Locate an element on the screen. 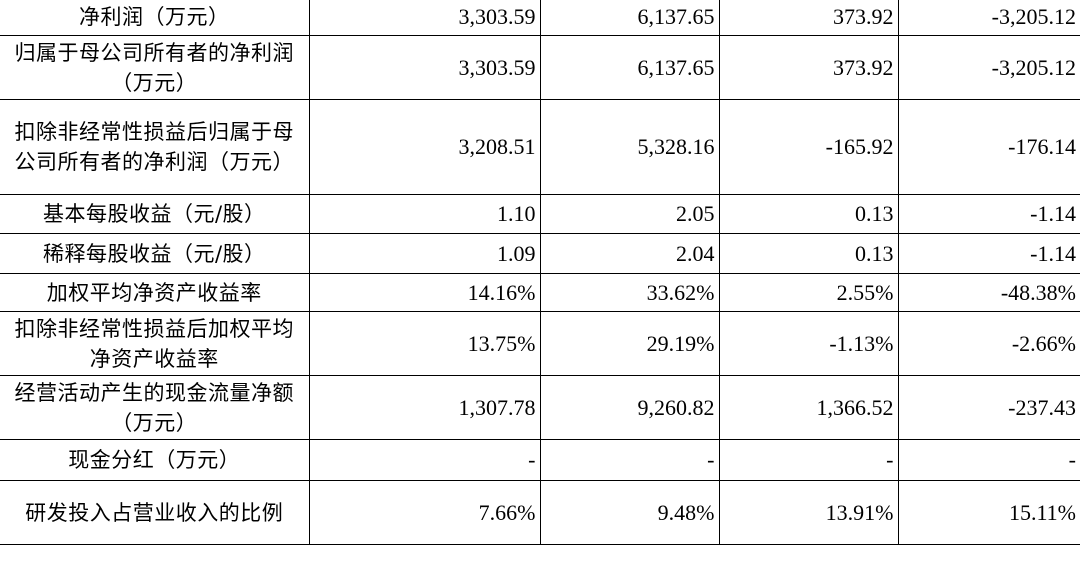 Image resolution: width=1080 pixels, height=567 pixels. table-cell: 1.10 is located at coordinates (424, 214).